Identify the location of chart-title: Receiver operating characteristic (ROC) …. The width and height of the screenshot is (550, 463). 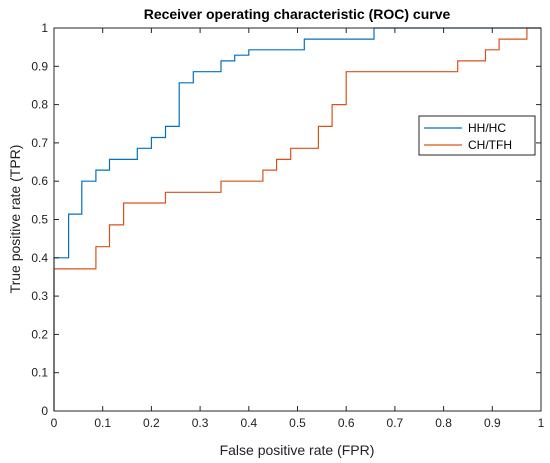
(297, 14).